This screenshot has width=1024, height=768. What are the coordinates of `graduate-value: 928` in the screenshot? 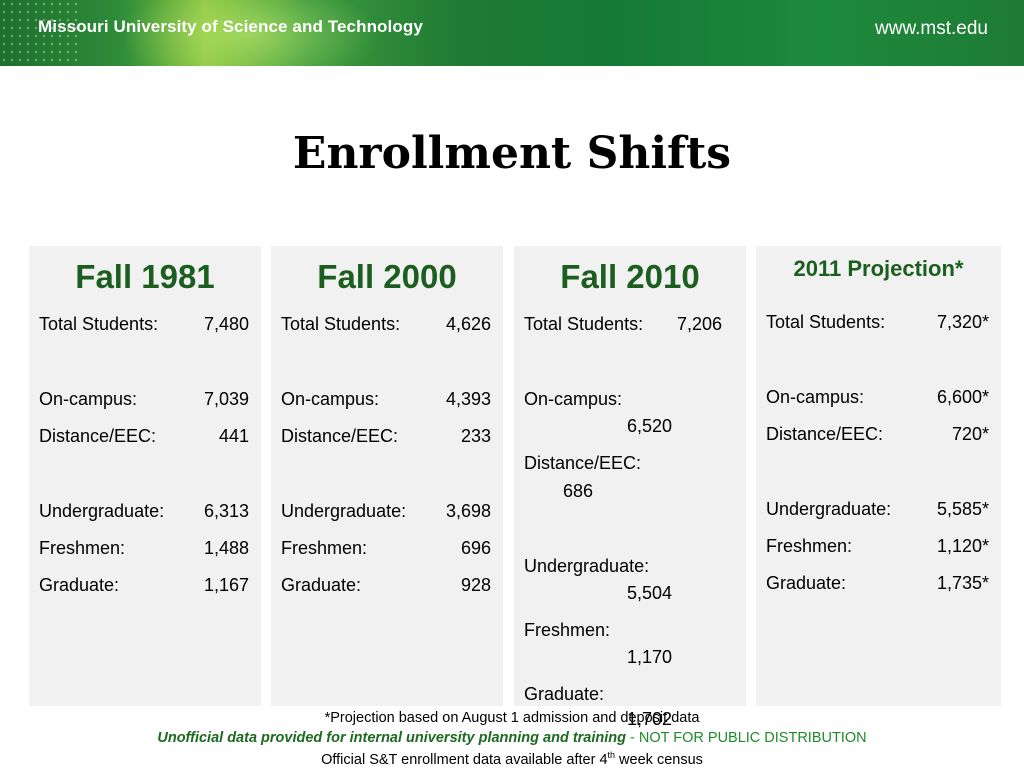 It's located at (475, 585).